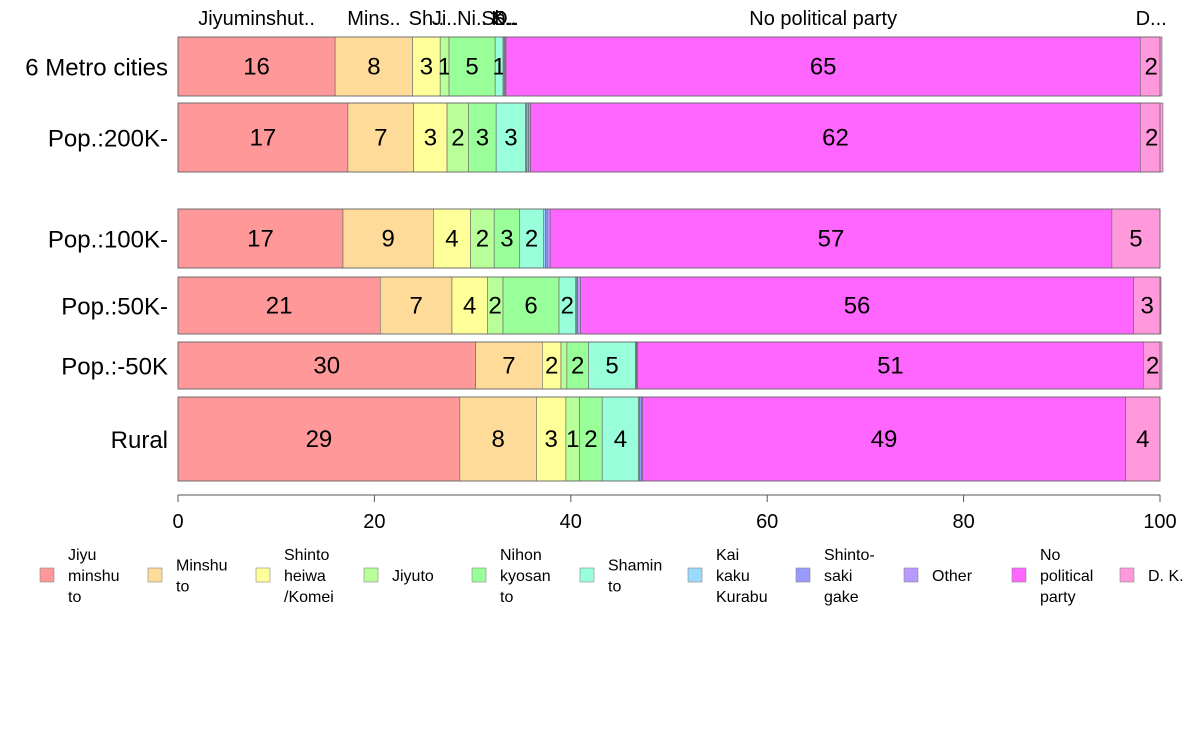 The width and height of the screenshot is (1188, 736). I want to click on bar-row: 21 7 4 2 6 2 56 3, so click(669, 305).